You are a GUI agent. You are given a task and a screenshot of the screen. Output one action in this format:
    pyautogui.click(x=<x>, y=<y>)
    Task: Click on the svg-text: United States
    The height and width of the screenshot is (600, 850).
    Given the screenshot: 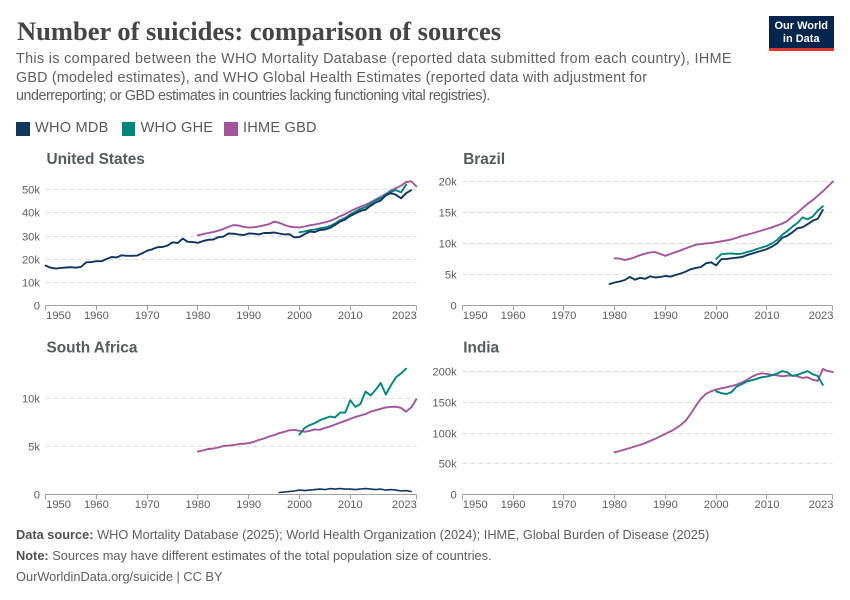 What is the action you would take?
    pyautogui.click(x=96, y=159)
    